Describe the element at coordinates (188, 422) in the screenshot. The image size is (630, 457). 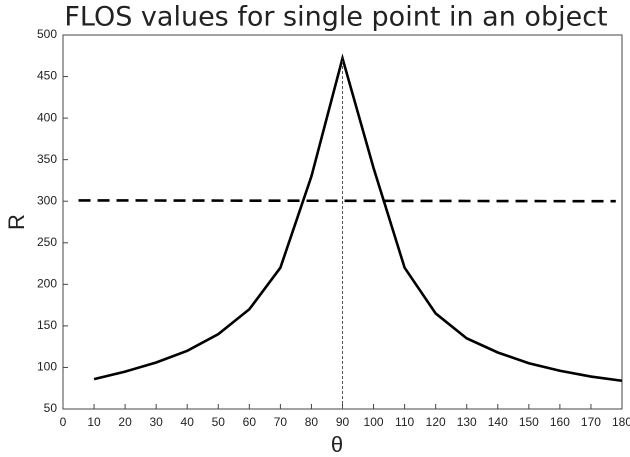
I see `x-tick-label: 40` at that location.